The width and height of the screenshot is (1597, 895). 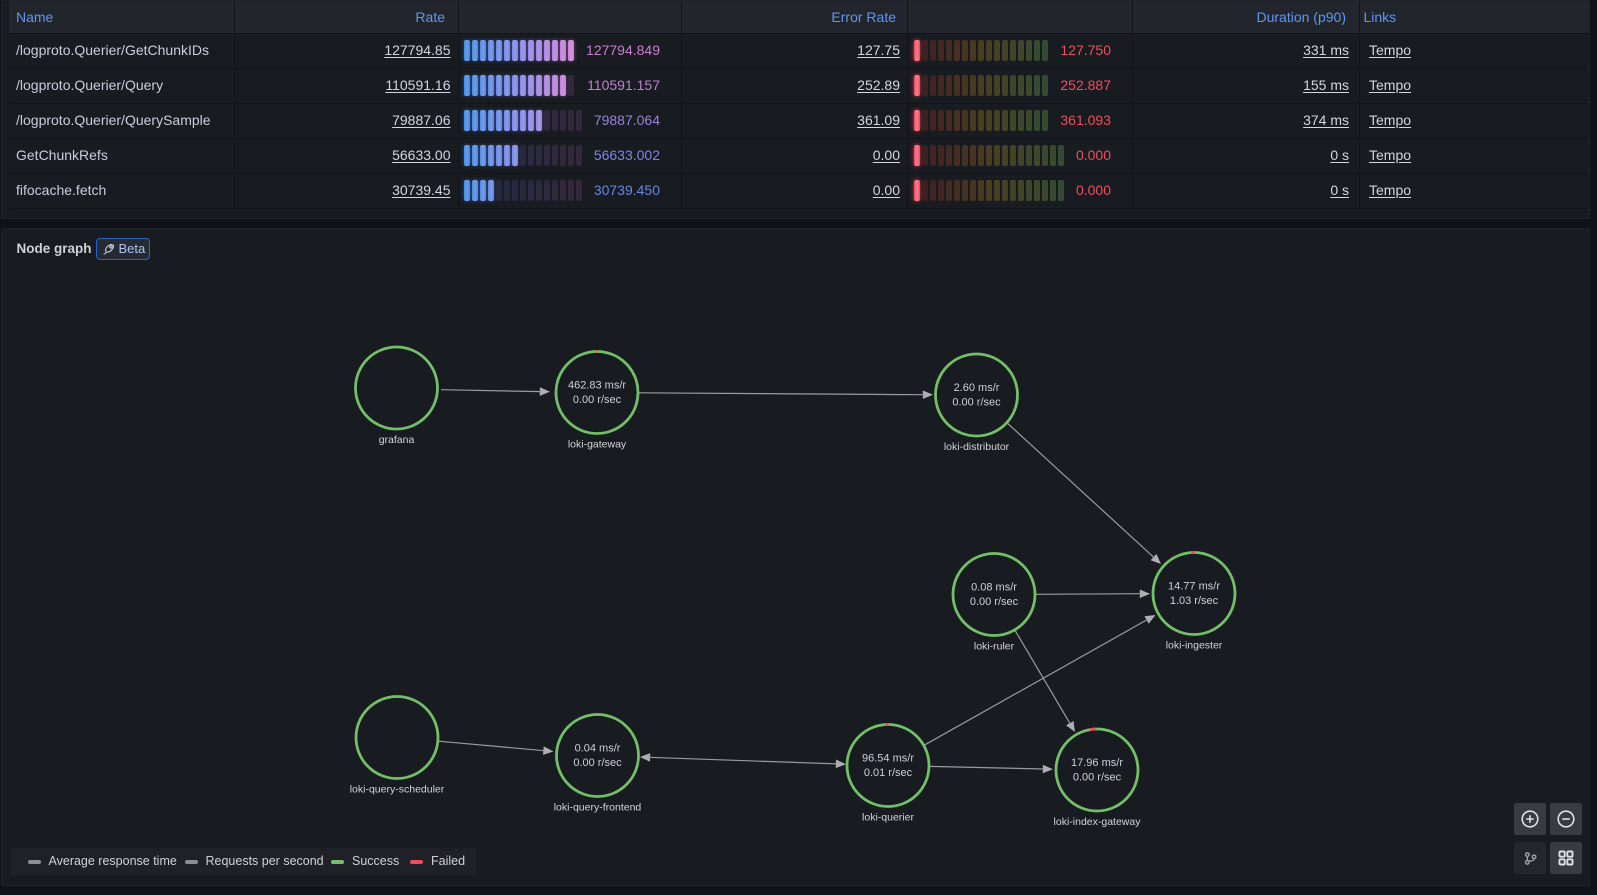 I want to click on svg-text: loki-distributor, so click(x=977, y=447).